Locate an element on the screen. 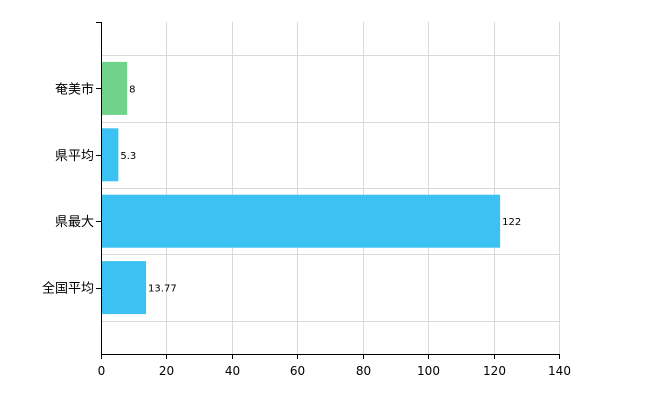  x-tick-label: 0 is located at coordinates (102, 371).